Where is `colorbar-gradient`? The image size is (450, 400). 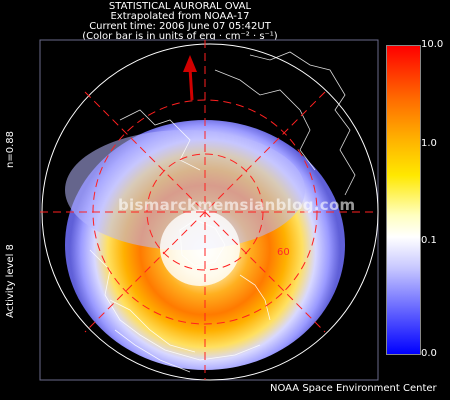
colorbar-gradient is located at coordinates (403, 200).